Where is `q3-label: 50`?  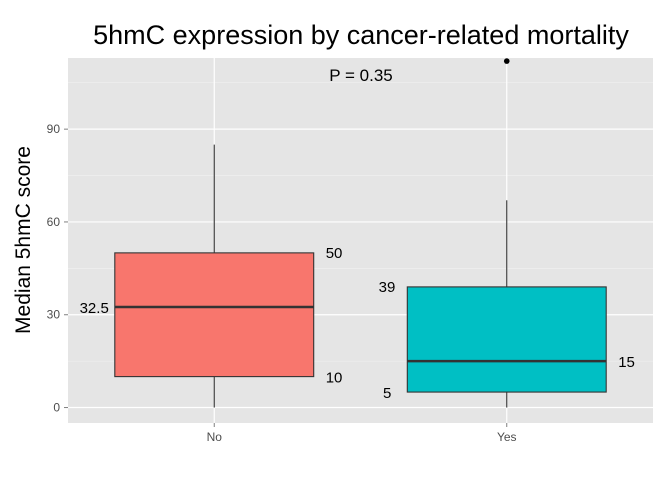 q3-label: 50 is located at coordinates (334, 253).